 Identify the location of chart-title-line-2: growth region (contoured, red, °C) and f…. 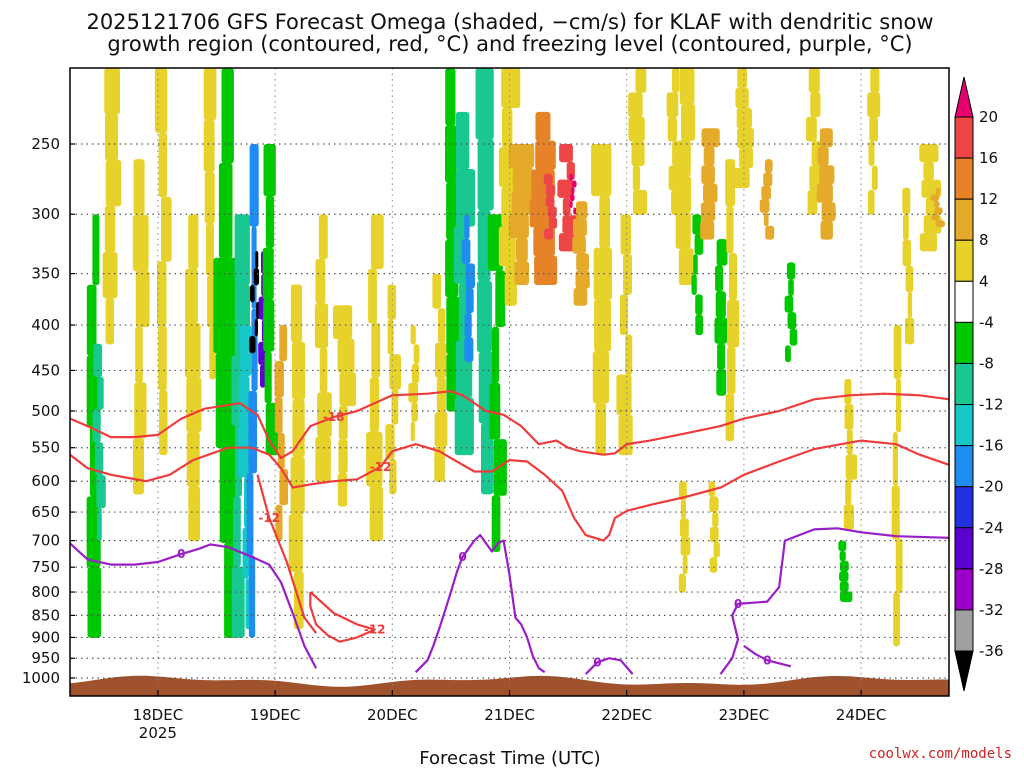
(509, 44).